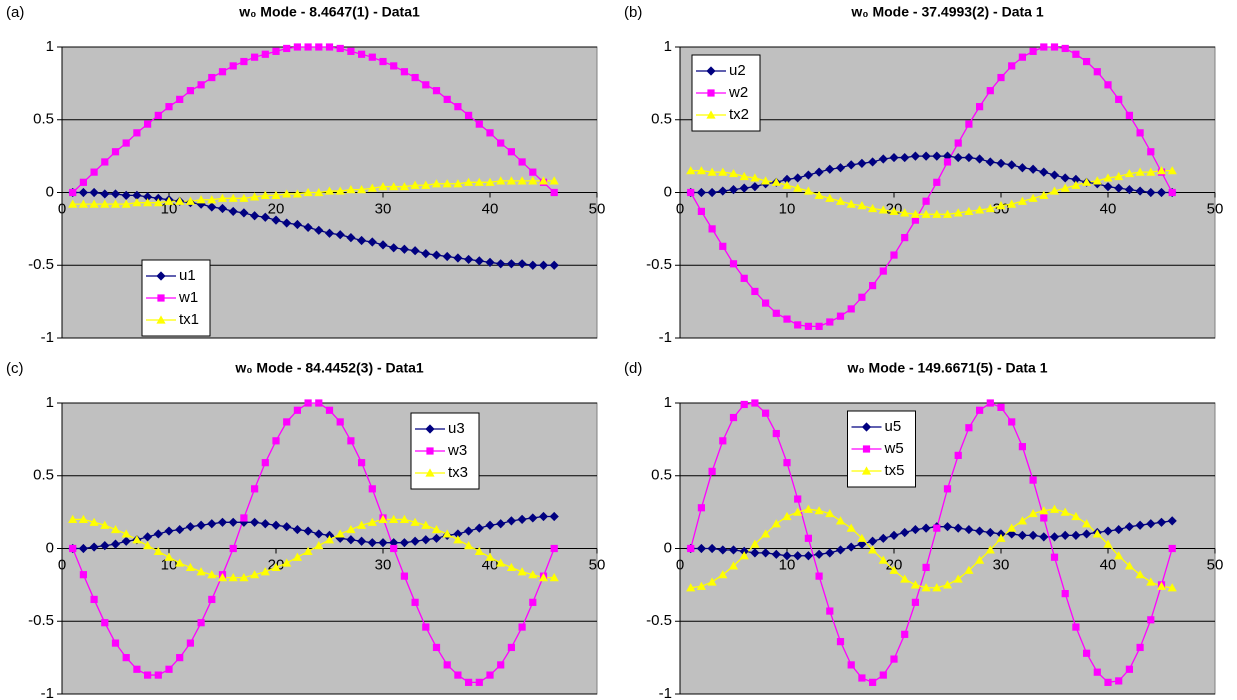  What do you see at coordinates (176, 298) in the screenshot?
I see `legend: u1 w1 tx1` at bounding box center [176, 298].